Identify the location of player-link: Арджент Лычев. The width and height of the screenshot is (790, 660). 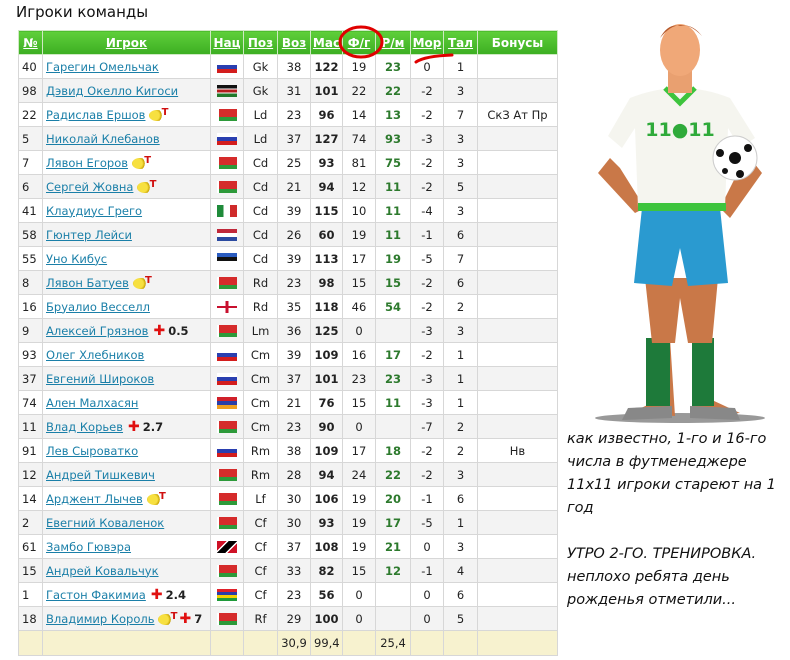
(94, 498).